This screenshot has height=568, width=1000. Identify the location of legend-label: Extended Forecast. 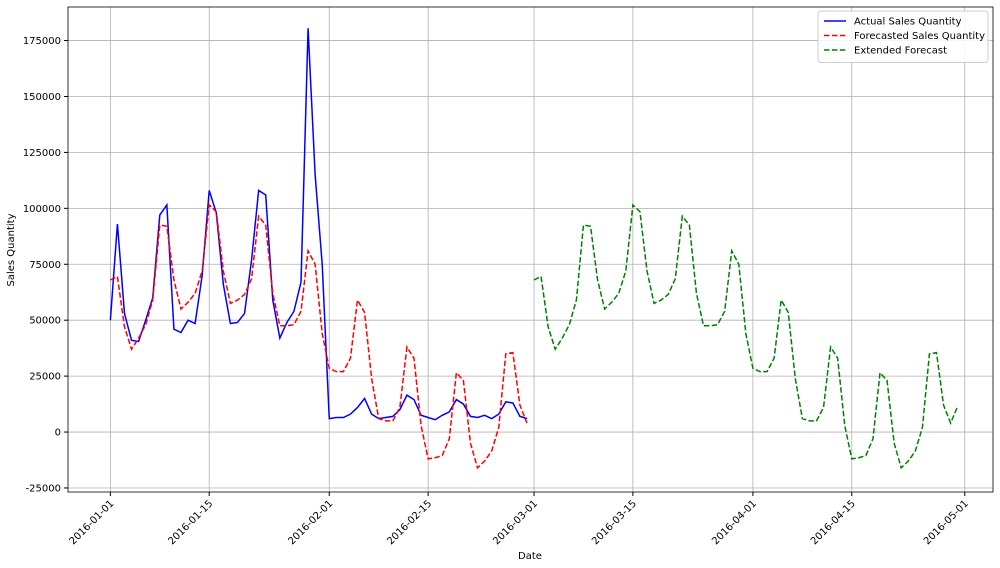
(900, 51).